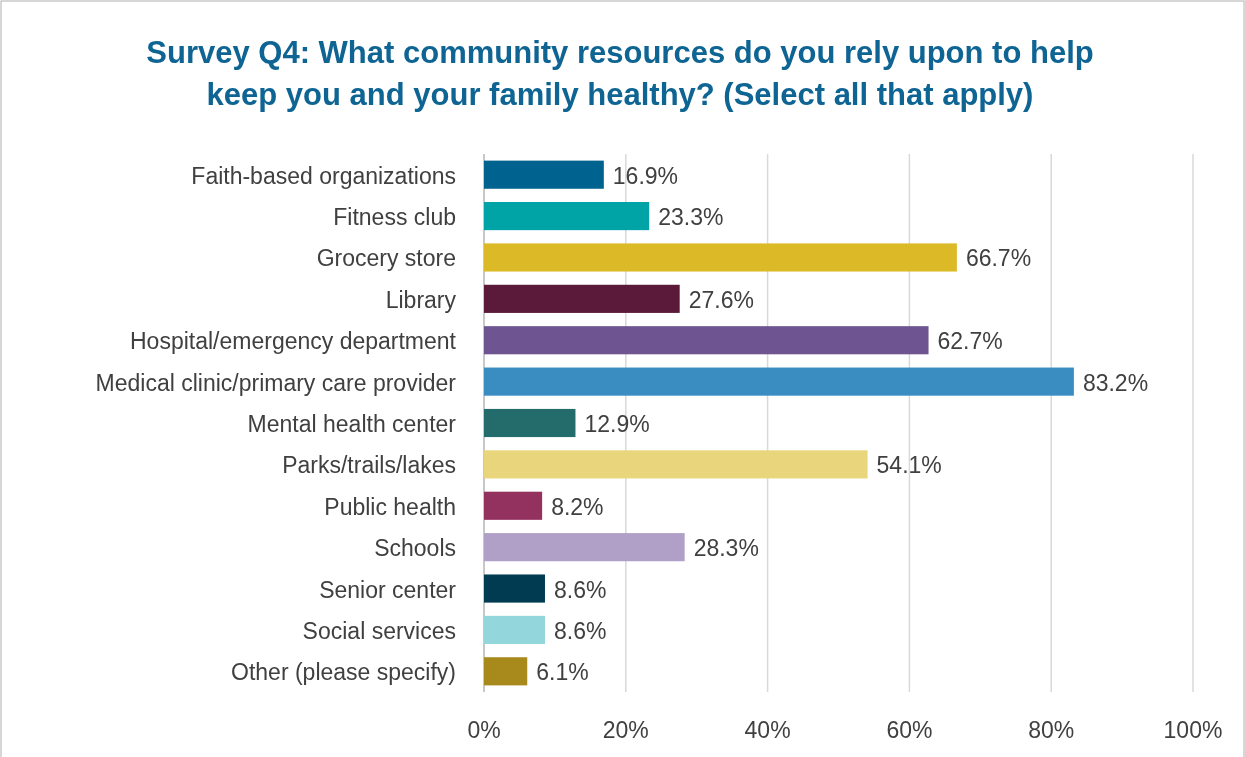  What do you see at coordinates (1051, 730) in the screenshot?
I see `x-tick-label: 80%` at bounding box center [1051, 730].